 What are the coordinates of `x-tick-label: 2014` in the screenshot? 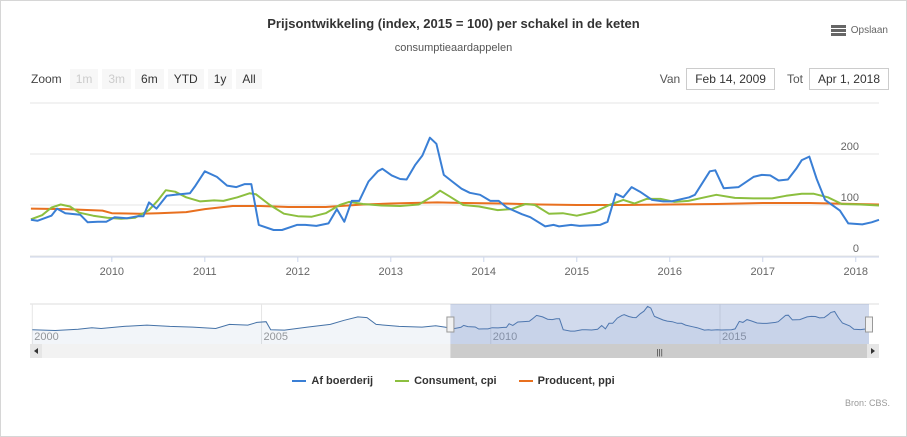 It's located at (484, 272).